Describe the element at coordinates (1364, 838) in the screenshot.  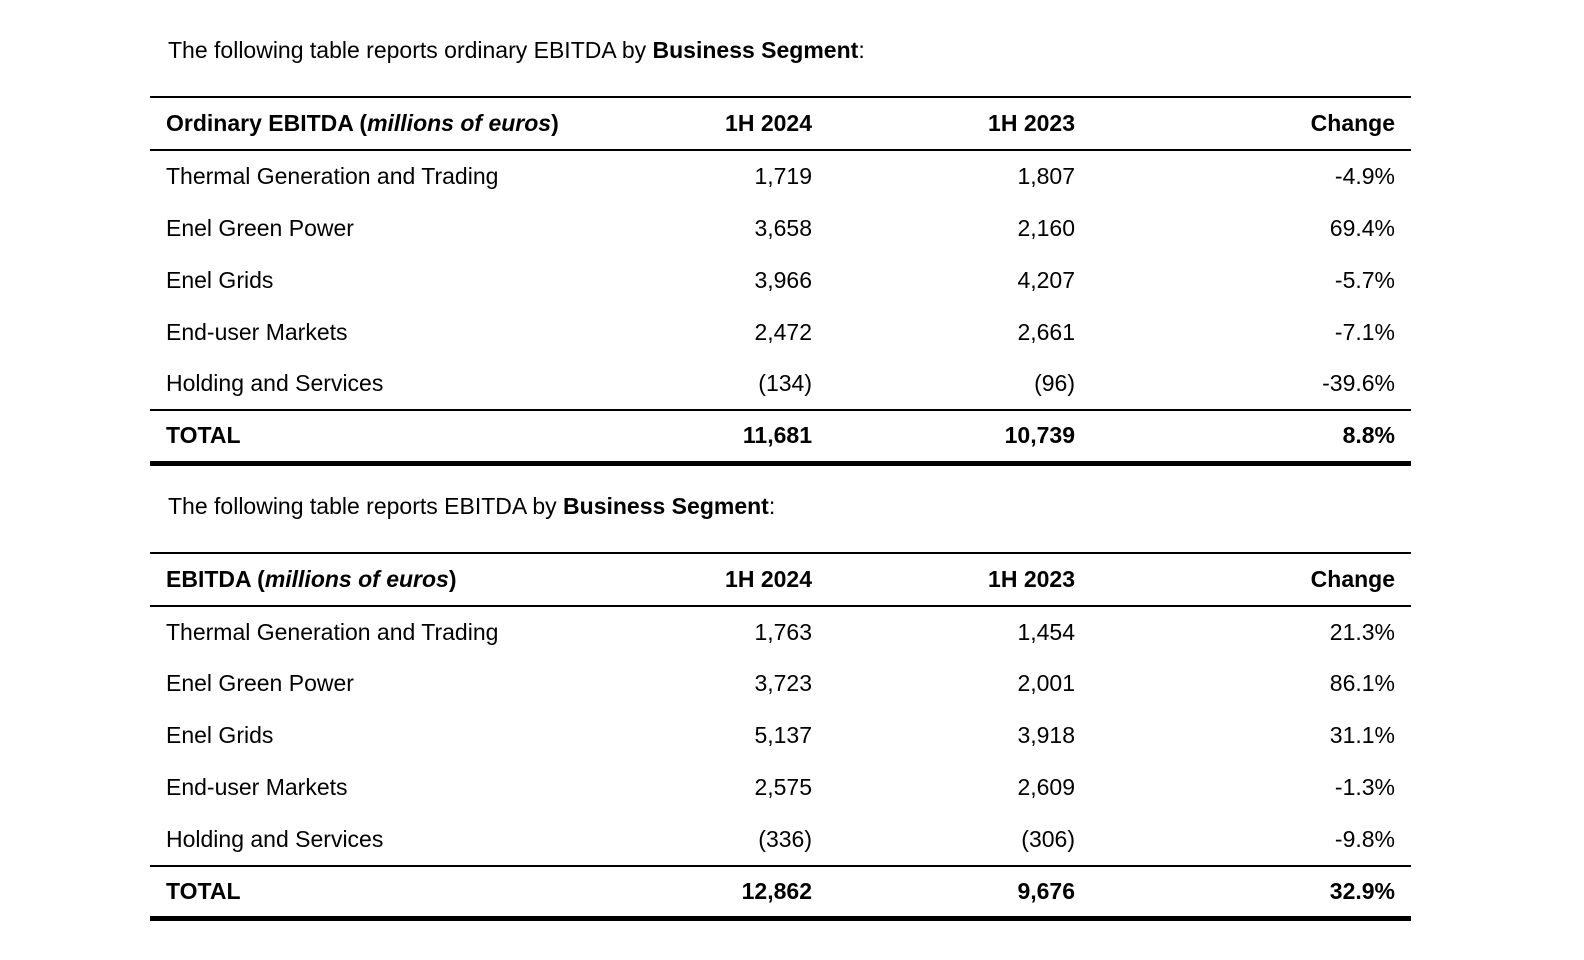
I see `value-change: -9.8%` at that location.